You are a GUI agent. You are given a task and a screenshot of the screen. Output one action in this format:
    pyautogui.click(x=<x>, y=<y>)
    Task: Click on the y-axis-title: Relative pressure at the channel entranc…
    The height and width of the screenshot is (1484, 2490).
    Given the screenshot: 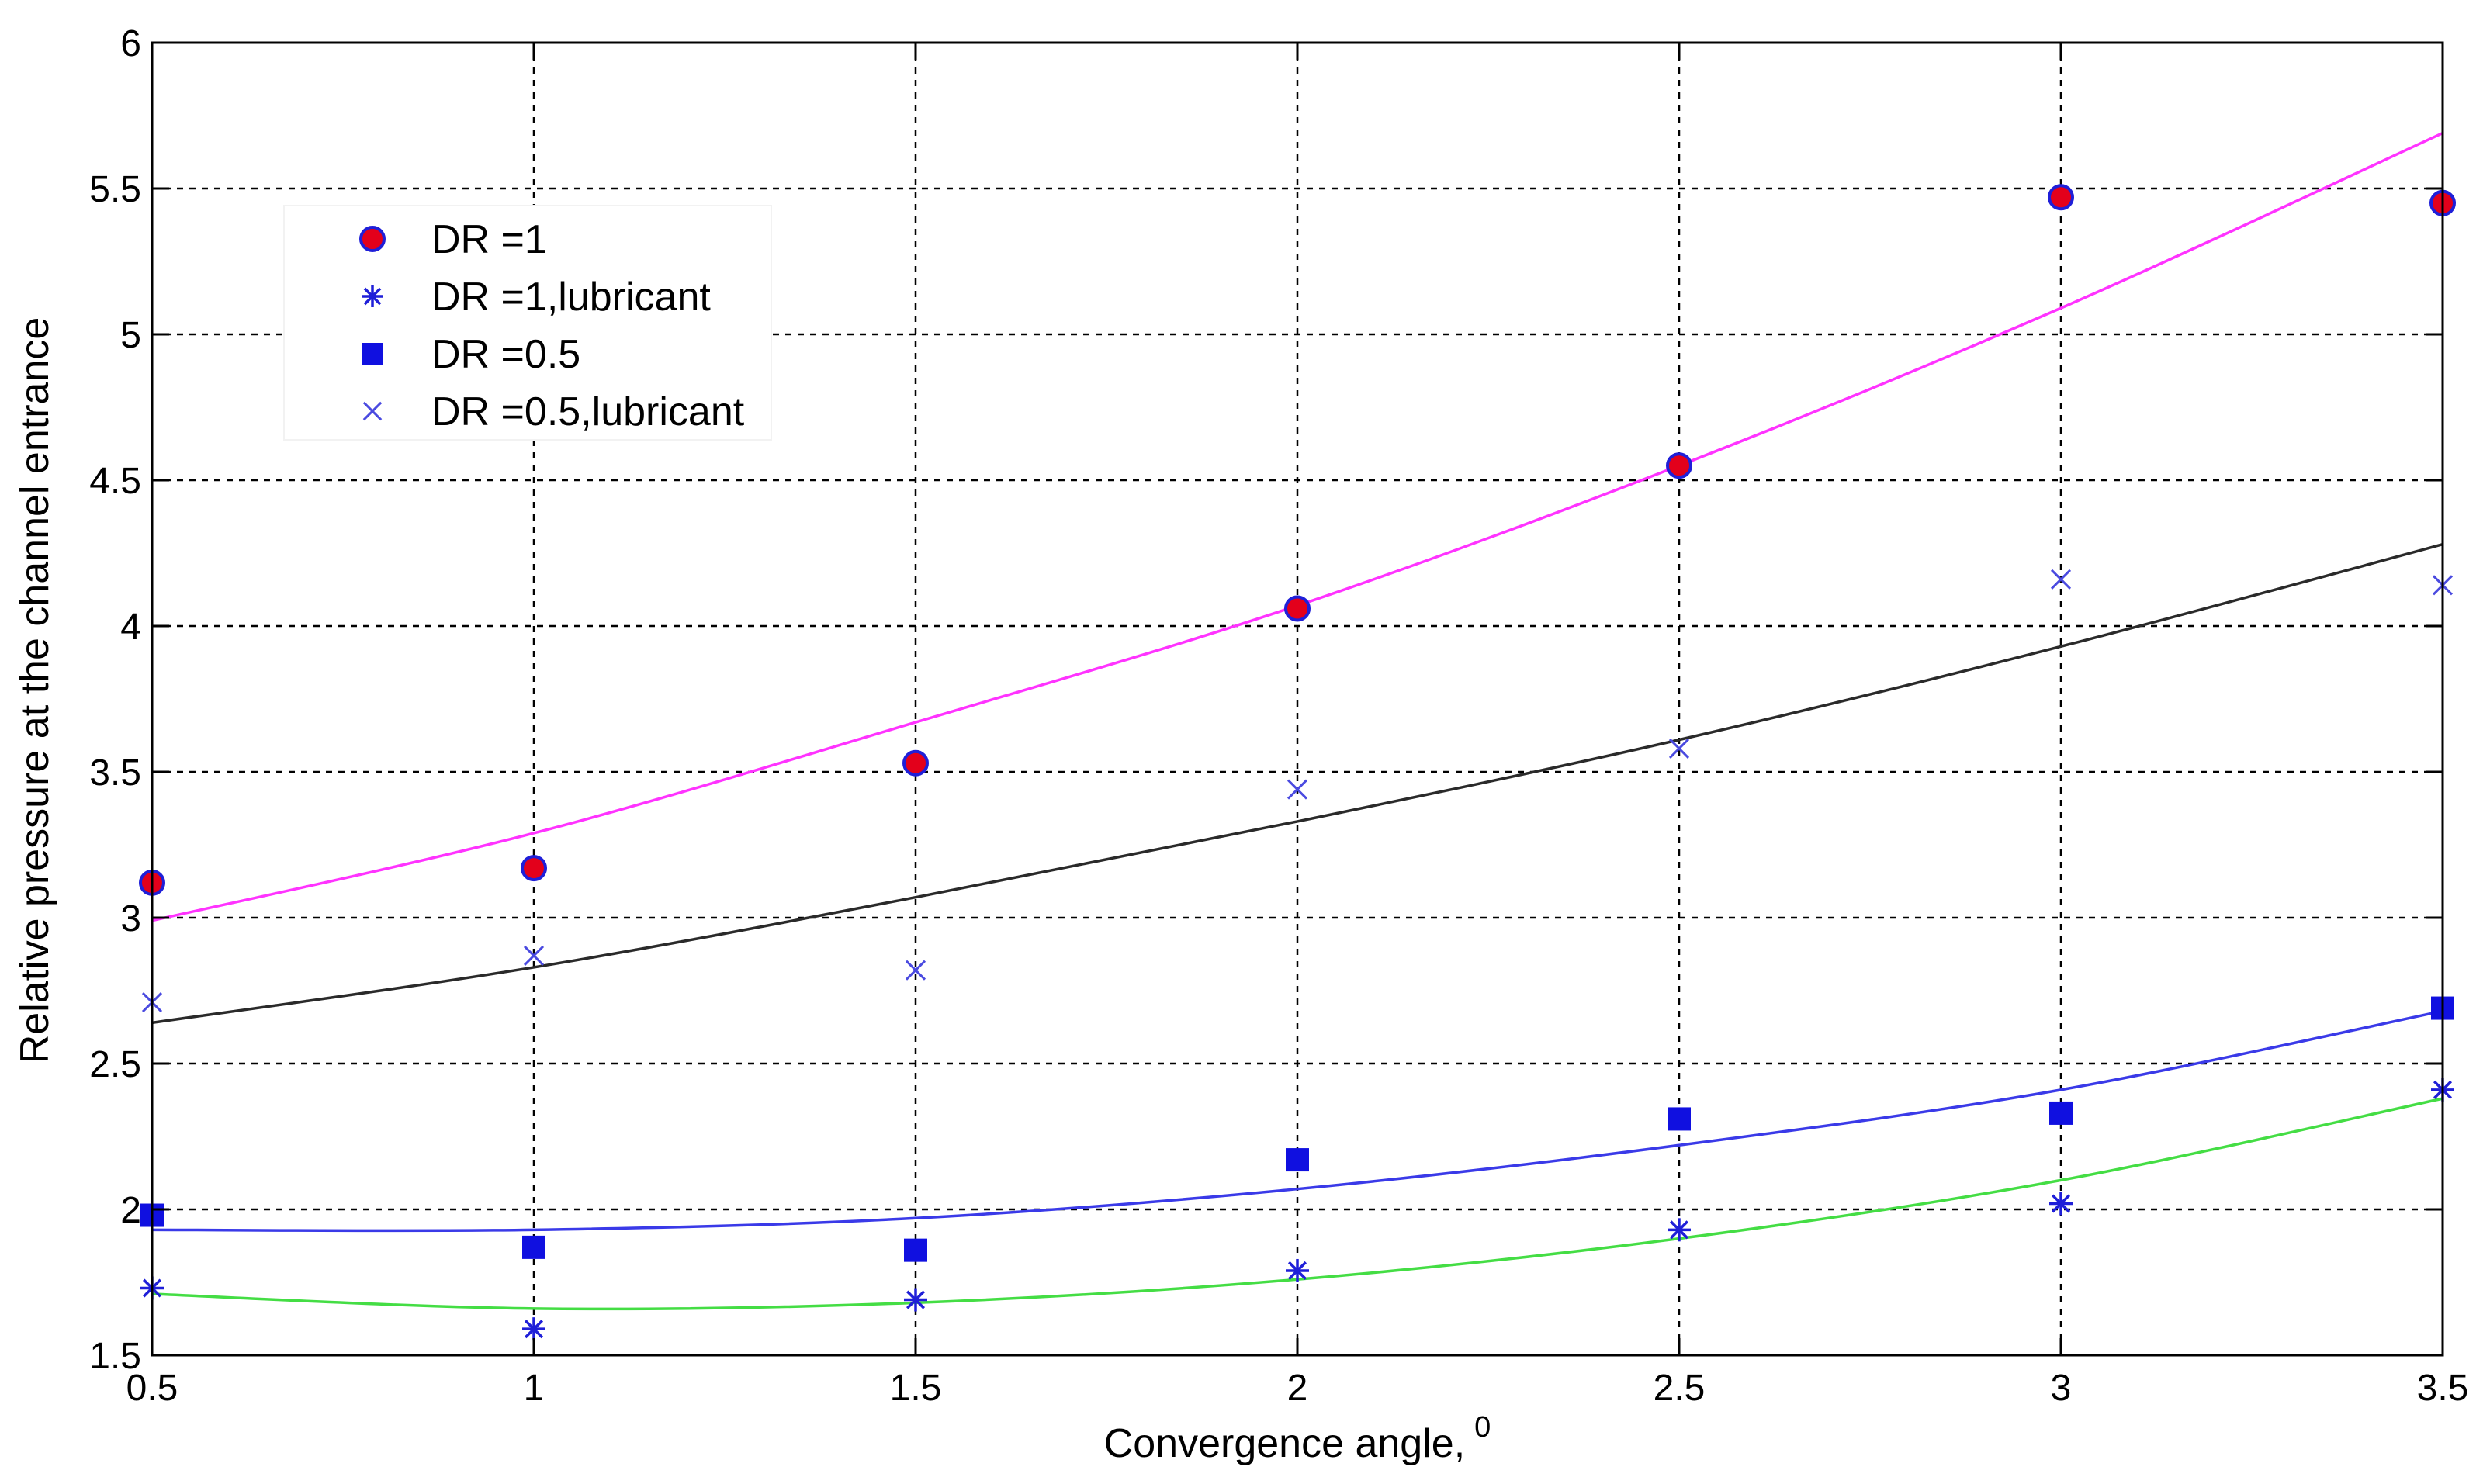 What is the action you would take?
    pyautogui.click(x=34, y=690)
    